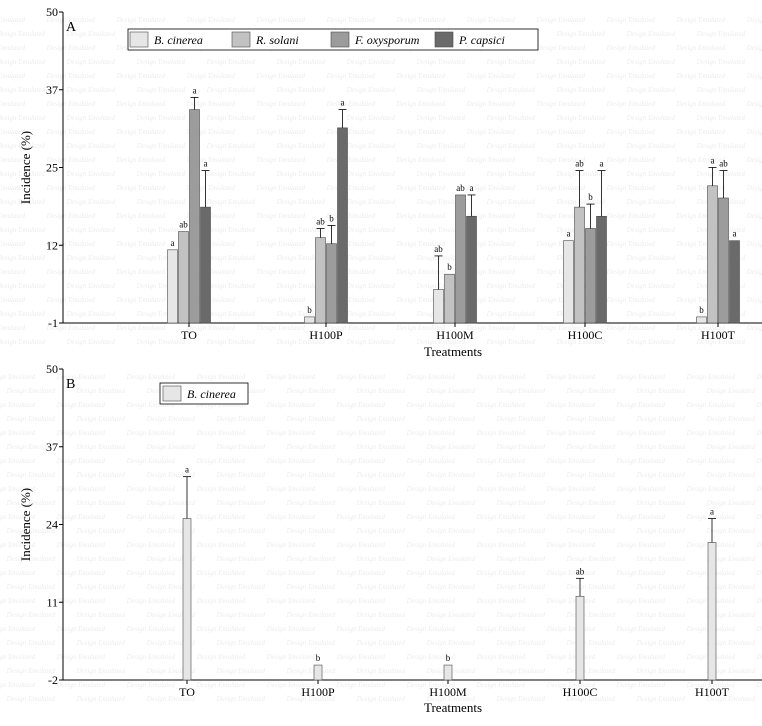 The width and height of the screenshot is (762, 726). Describe the element at coordinates (580, 692) in the screenshot. I see `x-tick-label: H100C` at that location.